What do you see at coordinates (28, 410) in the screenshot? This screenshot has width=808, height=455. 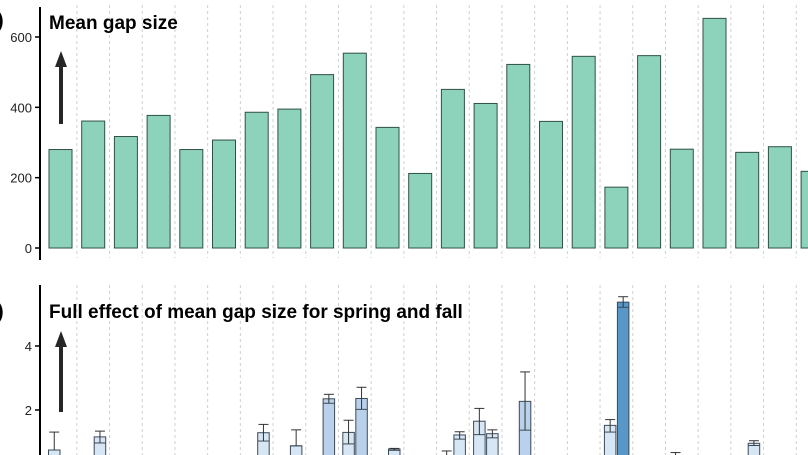 I see `bottom-y-tick-label: 2` at bounding box center [28, 410].